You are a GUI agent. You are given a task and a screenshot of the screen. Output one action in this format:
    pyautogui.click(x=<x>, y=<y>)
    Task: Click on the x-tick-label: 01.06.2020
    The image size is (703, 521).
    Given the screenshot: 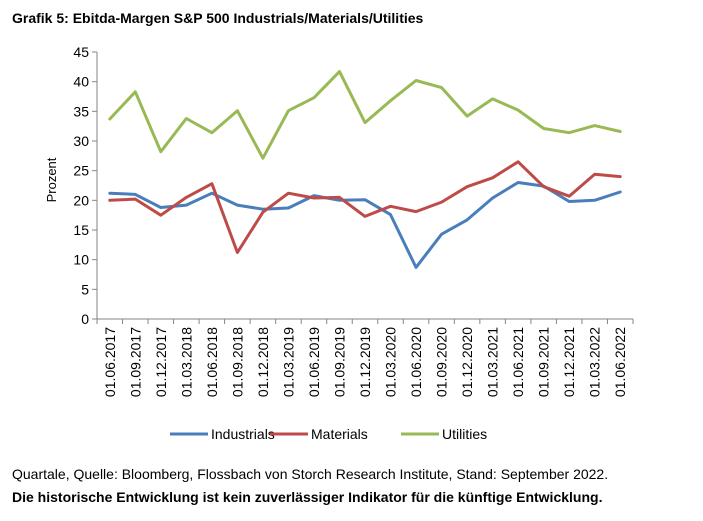 What is the action you would take?
    pyautogui.click(x=416, y=362)
    